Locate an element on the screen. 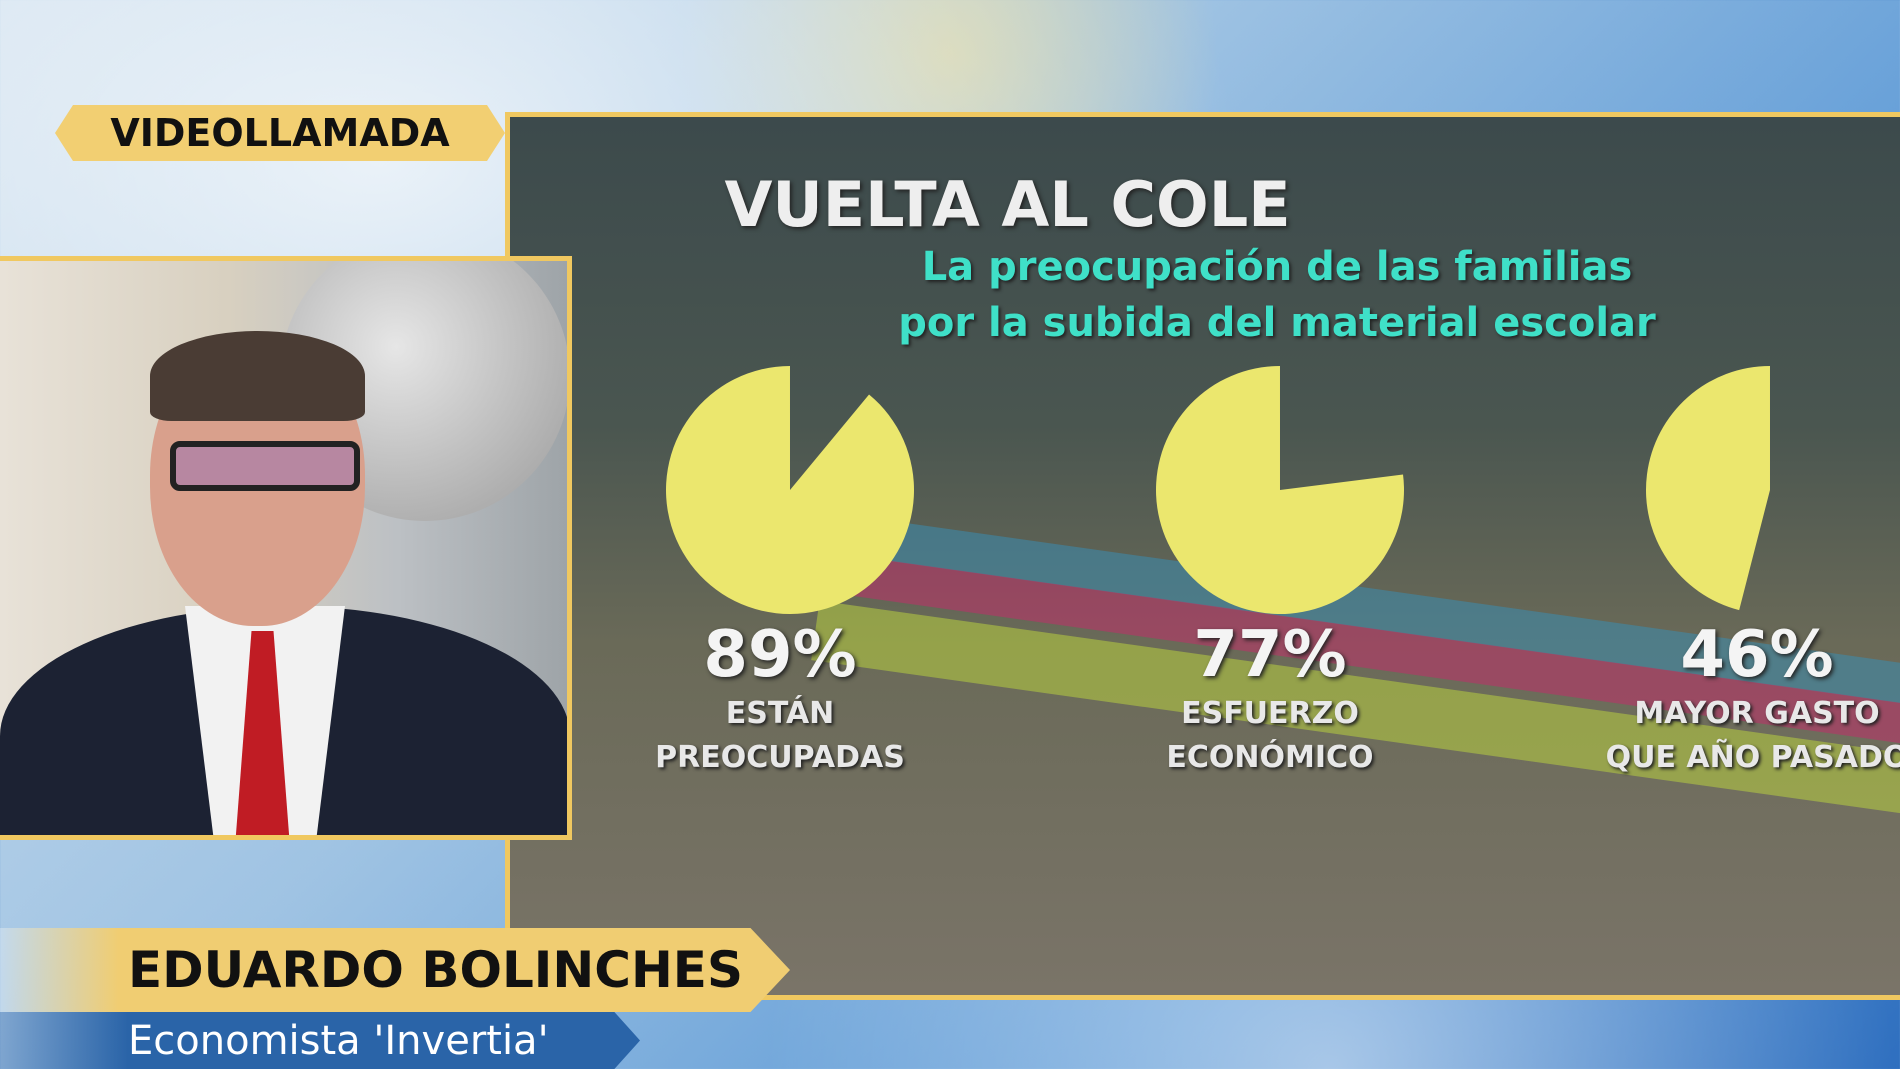 The image size is (1900, 1069). person-glasses is located at coordinates (265, 466).